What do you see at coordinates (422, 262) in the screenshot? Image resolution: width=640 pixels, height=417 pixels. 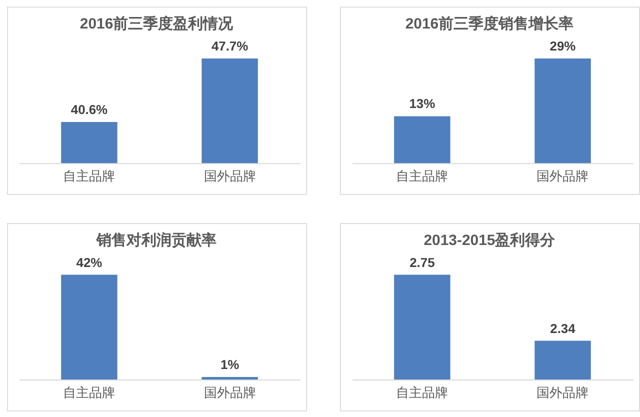 I see `data-label: 2.75` at bounding box center [422, 262].